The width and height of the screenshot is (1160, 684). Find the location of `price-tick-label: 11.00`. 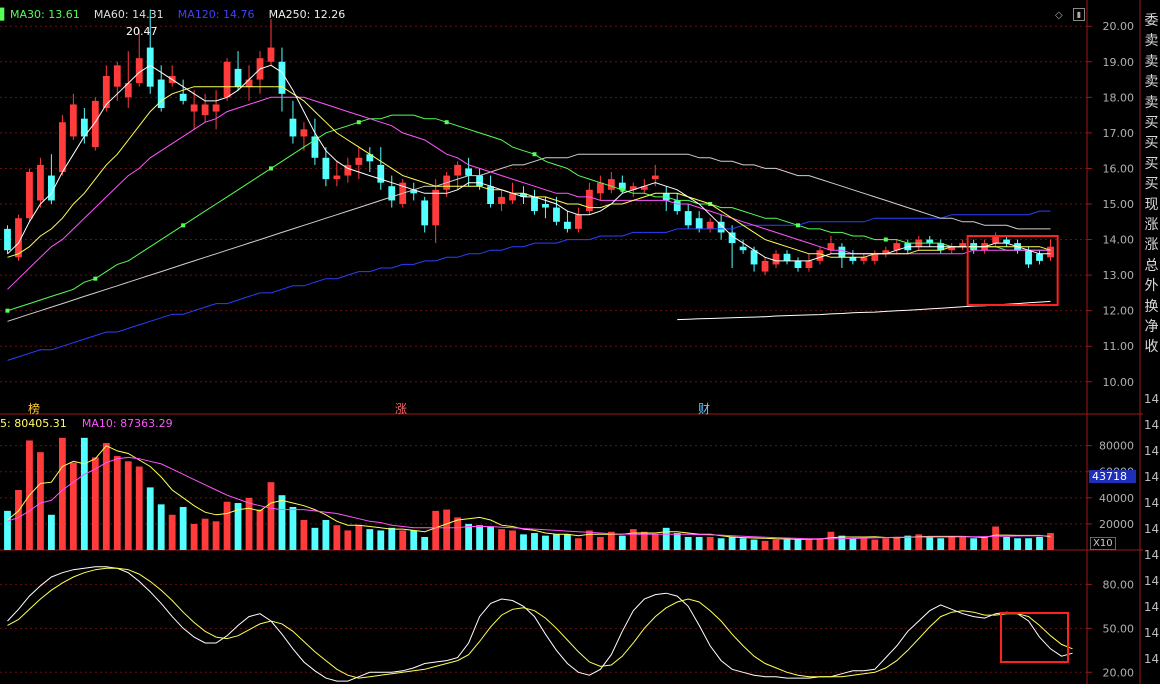

price-tick-label: 11.00 is located at coordinates (1119, 346).